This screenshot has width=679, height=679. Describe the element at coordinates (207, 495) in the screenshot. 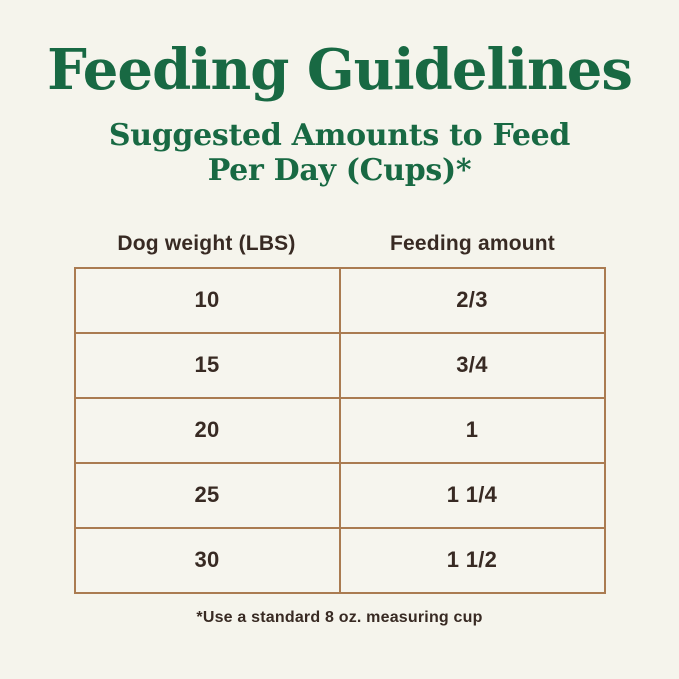

I see `cell-weight: 25` at that location.